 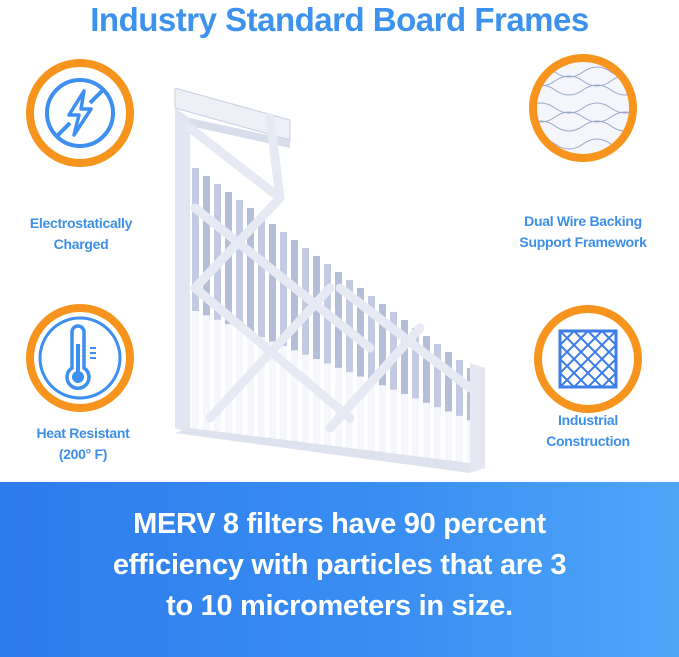 What do you see at coordinates (339, 19) in the screenshot?
I see `page-title: Industry Standard Board Frames` at bounding box center [339, 19].